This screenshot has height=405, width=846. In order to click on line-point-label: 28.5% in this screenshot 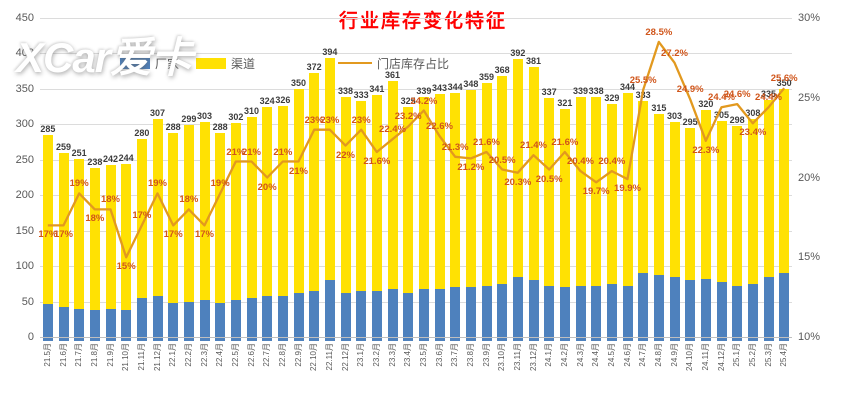, I will do `click(659, 32)`.